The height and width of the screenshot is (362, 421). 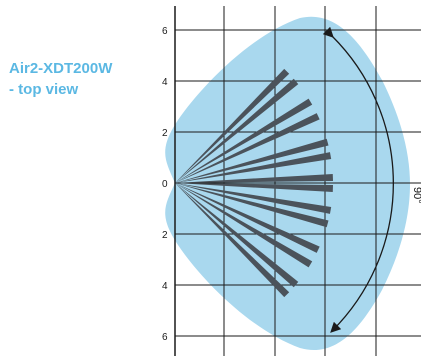 What do you see at coordinates (61, 68) in the screenshot?
I see `title-line-1: Air2-XDT200W` at bounding box center [61, 68].